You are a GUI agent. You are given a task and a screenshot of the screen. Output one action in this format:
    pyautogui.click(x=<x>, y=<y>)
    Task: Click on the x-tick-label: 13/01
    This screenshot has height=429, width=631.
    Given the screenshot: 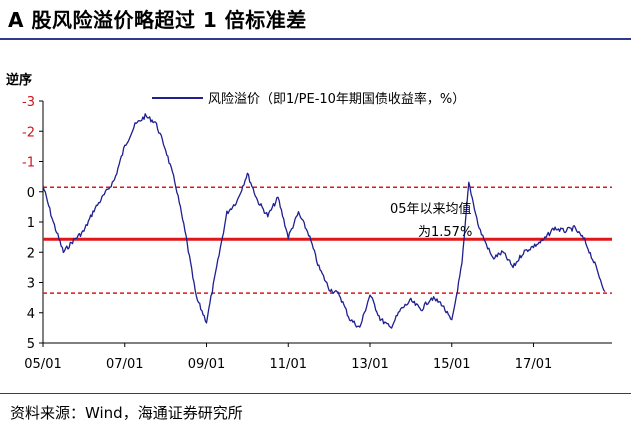 What is the action you would take?
    pyautogui.click(x=369, y=364)
    